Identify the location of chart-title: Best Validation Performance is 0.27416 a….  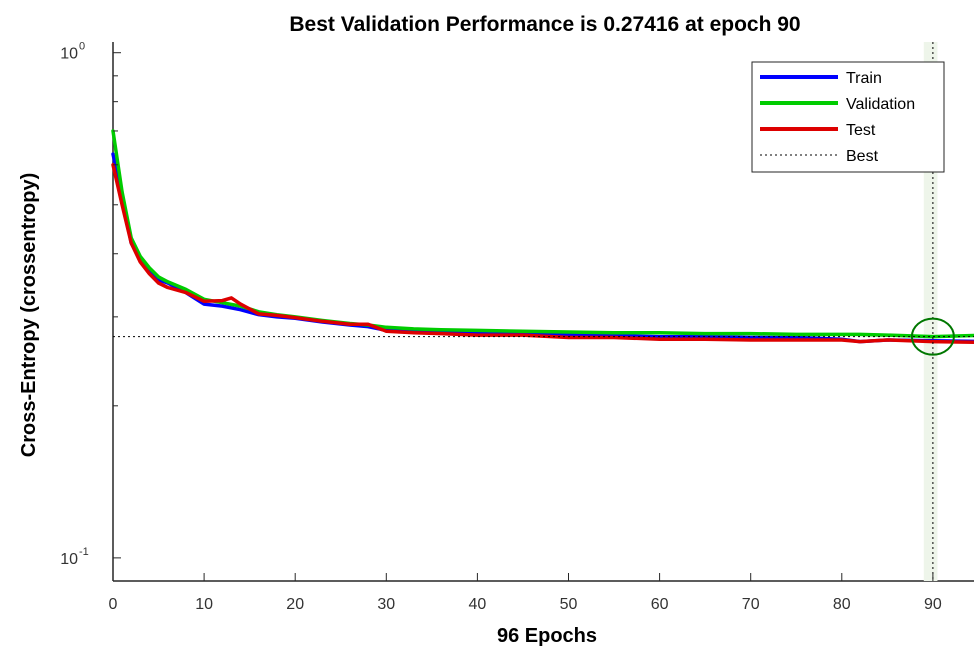
(544, 24).